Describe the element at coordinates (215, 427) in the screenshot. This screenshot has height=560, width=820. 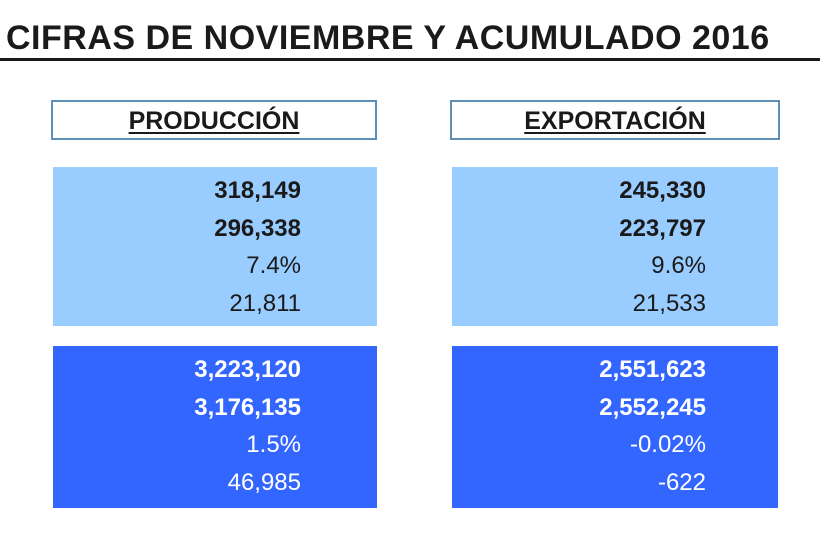
I see `produccion-cumulative-block: 3,223,120 3,176,135 1.5% 46,985` at that location.